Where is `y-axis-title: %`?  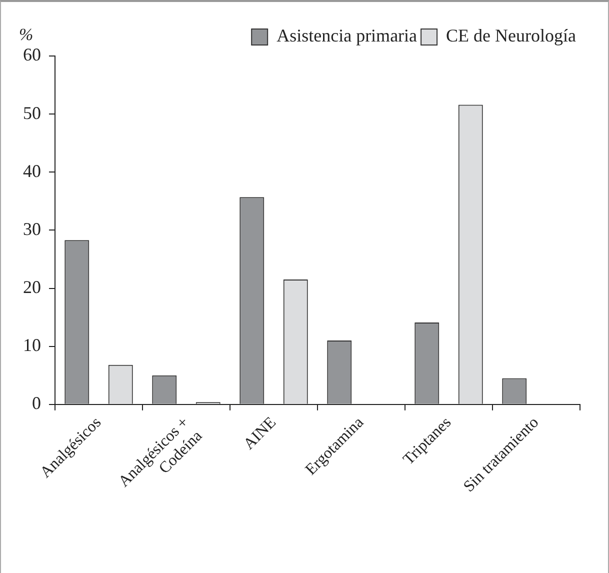 y-axis-title: % is located at coordinates (26, 34).